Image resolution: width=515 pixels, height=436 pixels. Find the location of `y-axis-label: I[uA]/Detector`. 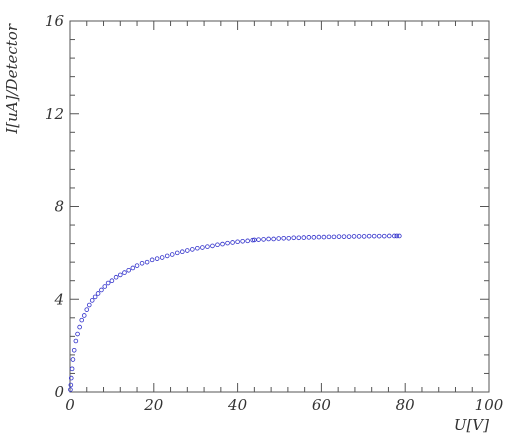

y-axis-label: I[uA]/Detector is located at coordinates (12, 78).